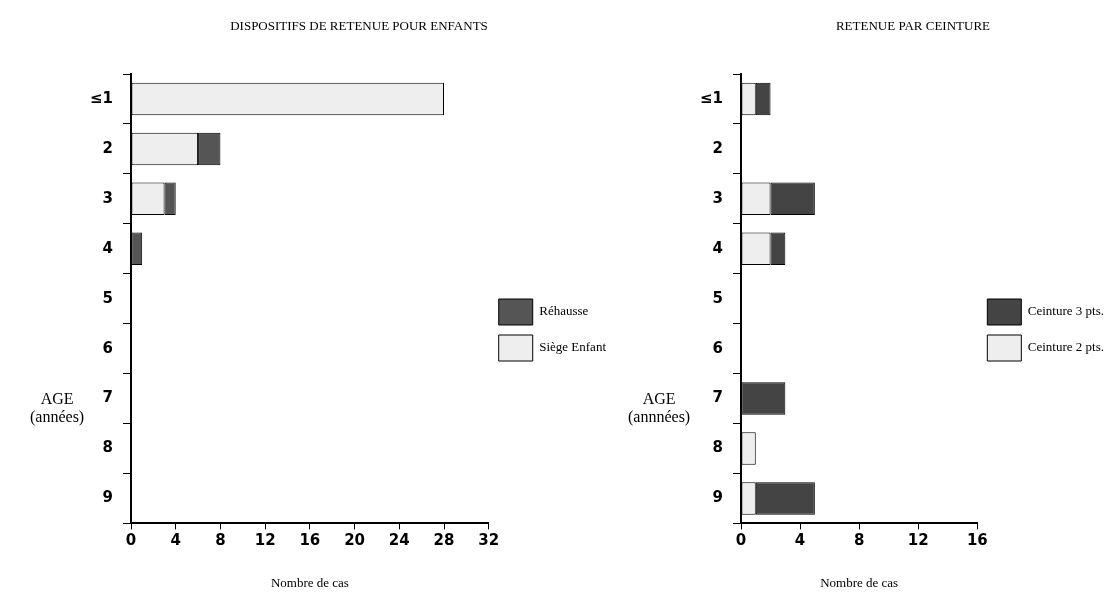 The image size is (1108, 601). Describe the element at coordinates (913, 26) in the screenshot. I see `chart-title: RETENUE PAR CEINTURE` at that location.